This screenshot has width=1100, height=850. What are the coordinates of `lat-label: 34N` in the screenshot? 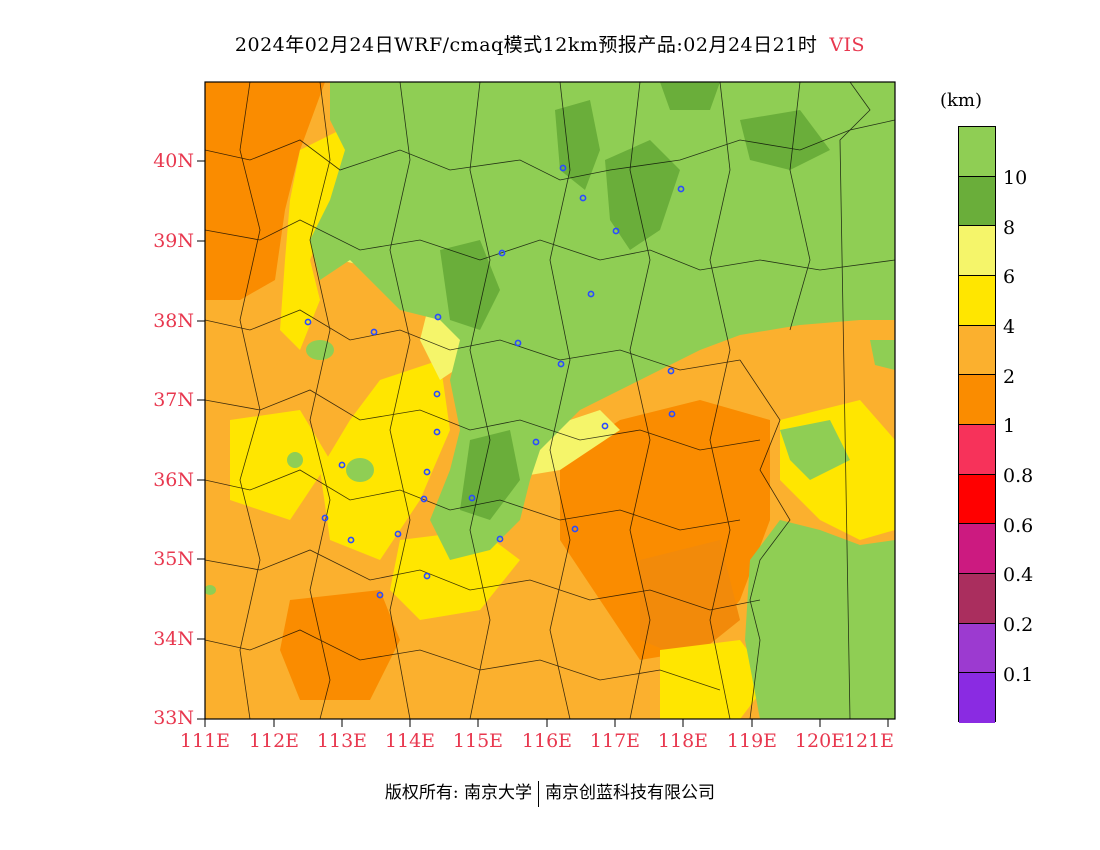 It's located at (173, 639).